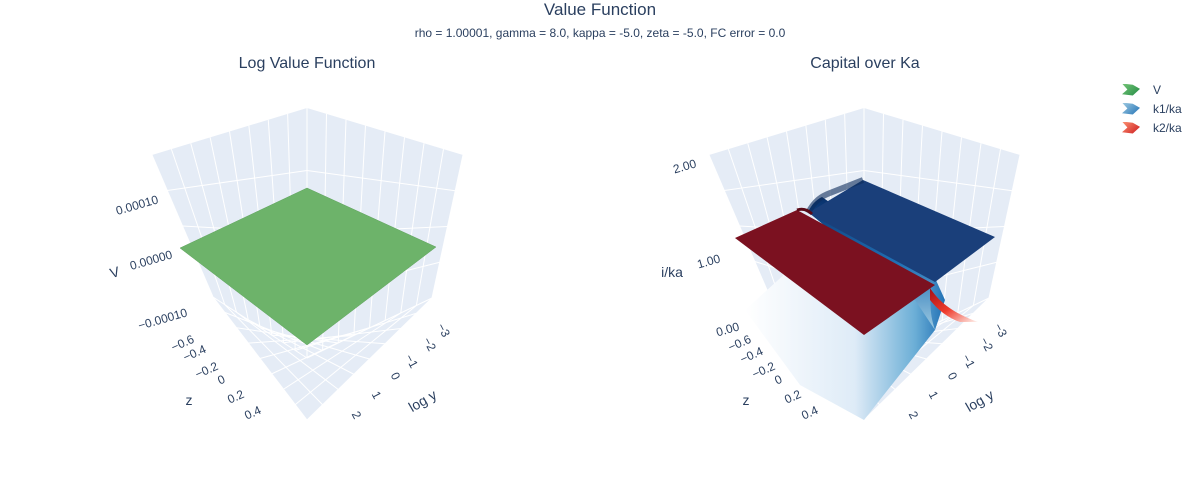 Image resolution: width=1200 pixels, height=500 pixels. I want to click on scene2-xtick-1: −2, so click(986, 344).